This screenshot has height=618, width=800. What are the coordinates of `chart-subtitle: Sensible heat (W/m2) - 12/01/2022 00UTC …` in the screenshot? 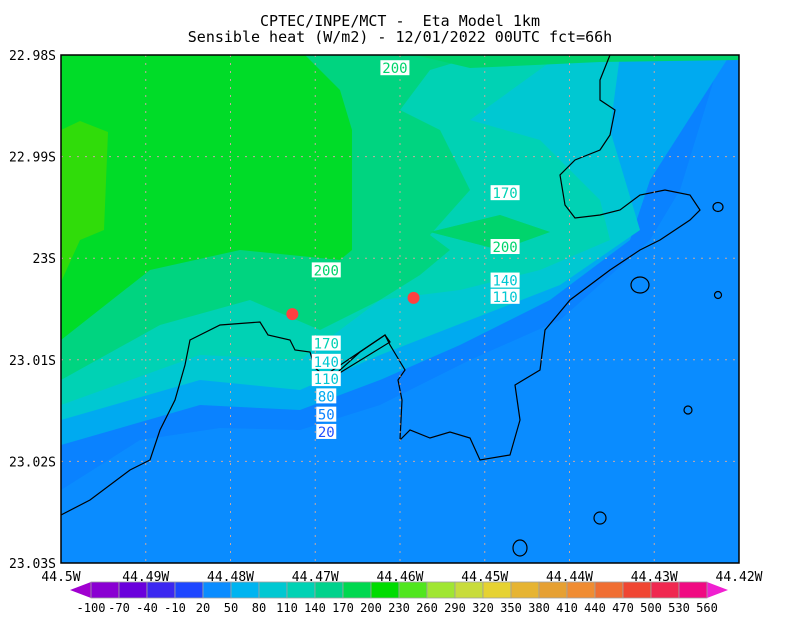 It's located at (400, 37).